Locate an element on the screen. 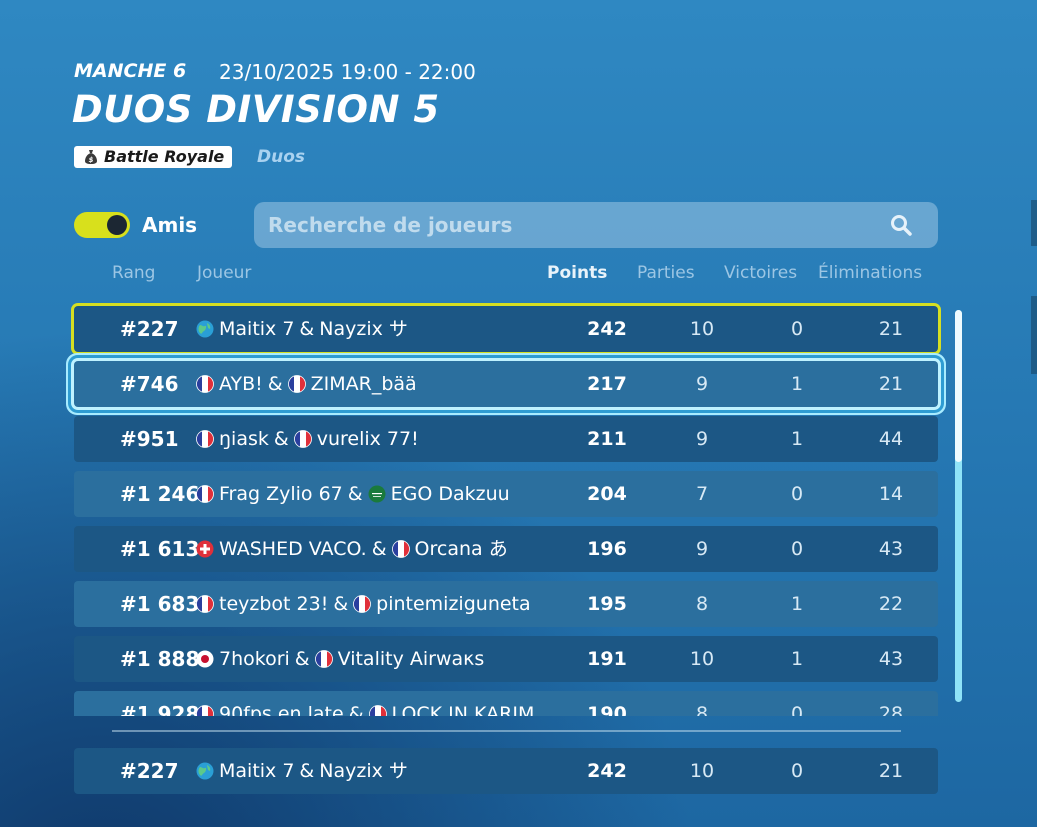 Image resolution: width=1037 pixels, height=827 pixels. divider is located at coordinates (506, 731).